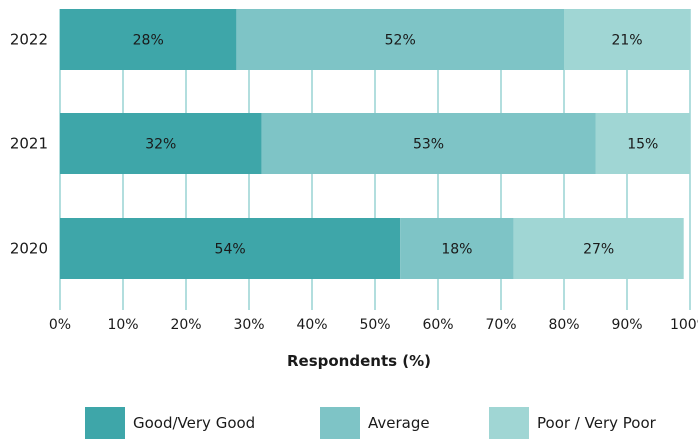 Image resolution: width=698 pixels, height=439 pixels. I want to click on legend-label: Poor / Very Poor, so click(597, 423).